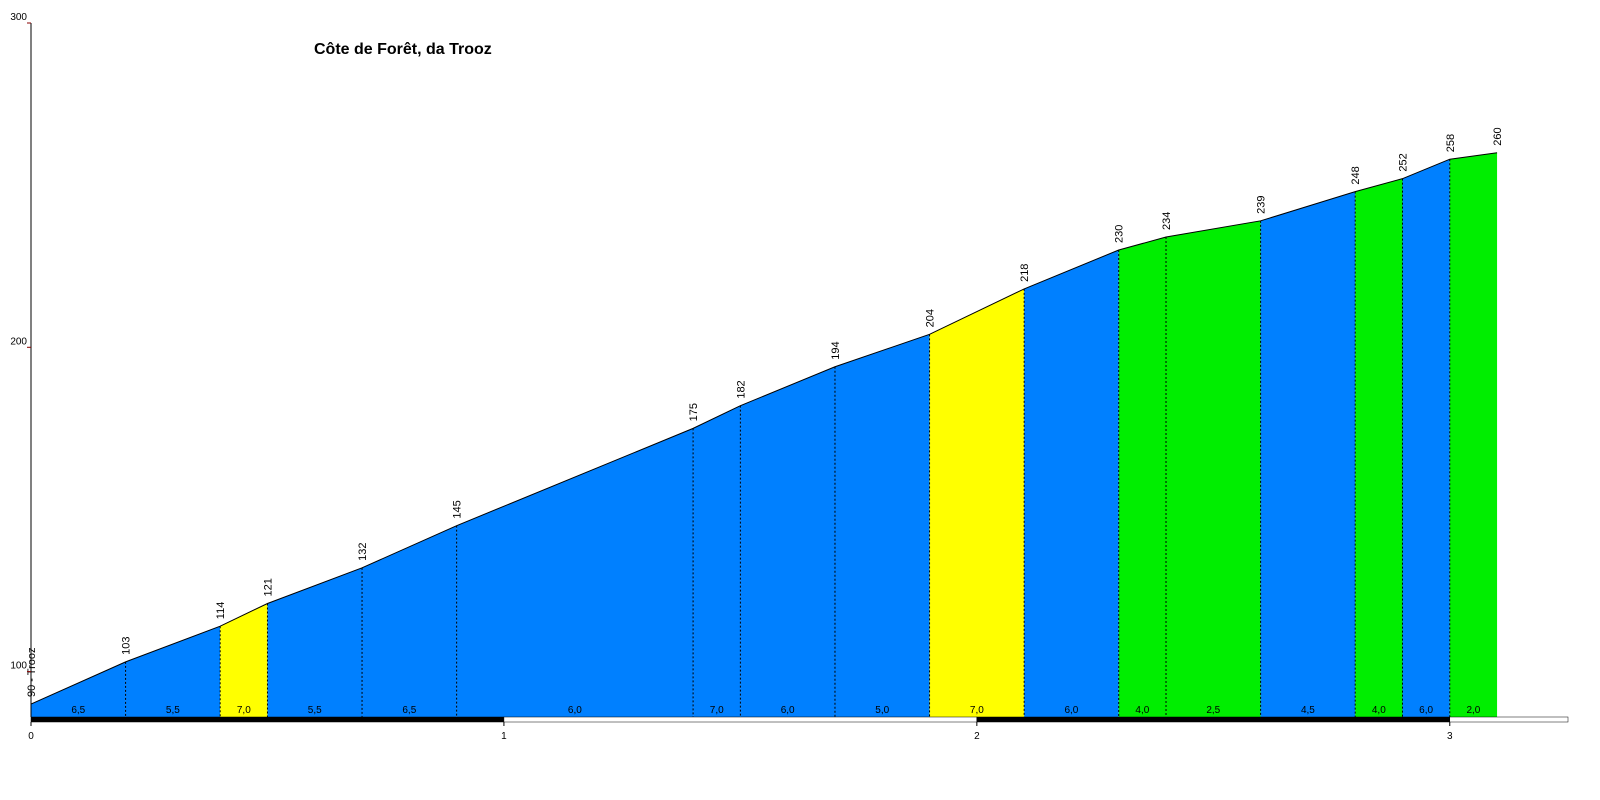  I want to click on y-tick-label: 100, so click(18, 666).